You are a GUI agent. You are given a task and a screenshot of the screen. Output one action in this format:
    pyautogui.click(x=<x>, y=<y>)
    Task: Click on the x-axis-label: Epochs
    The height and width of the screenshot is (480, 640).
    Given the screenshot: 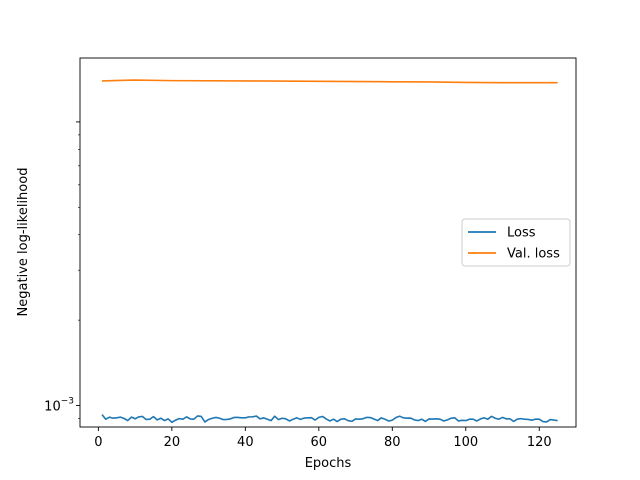 What is the action you would take?
    pyautogui.click(x=328, y=463)
    